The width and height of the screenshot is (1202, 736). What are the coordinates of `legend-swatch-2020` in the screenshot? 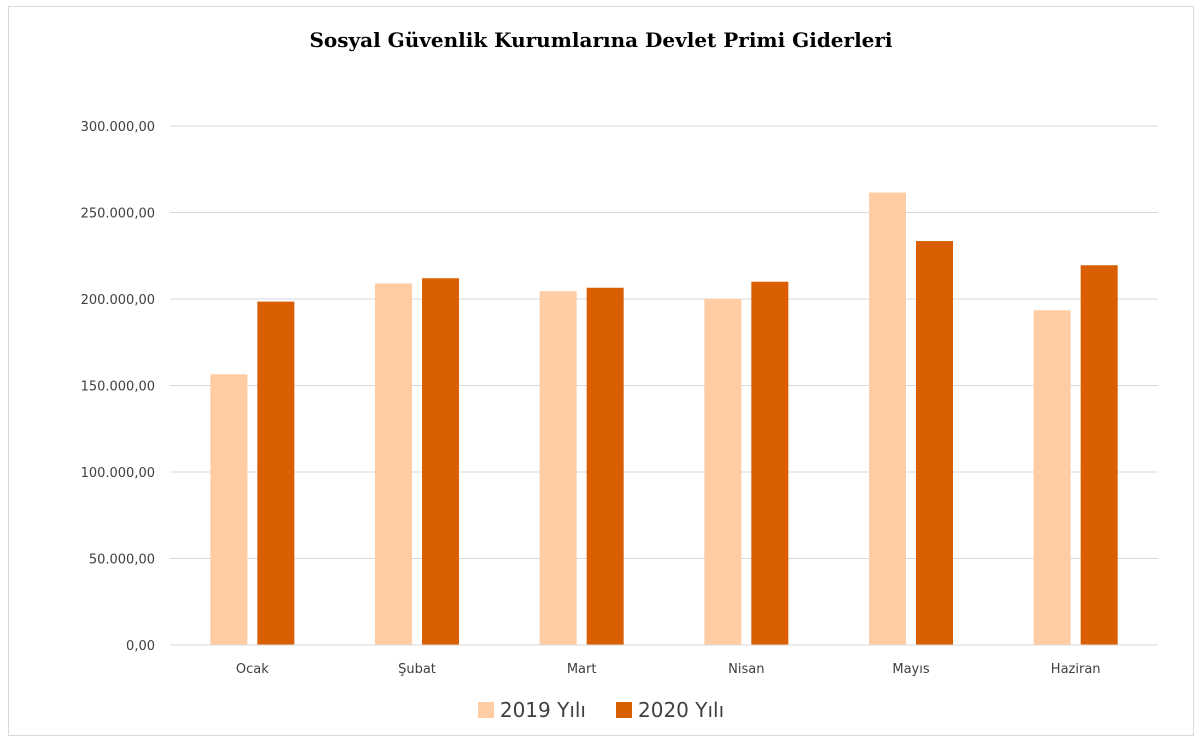 It's located at (624, 710).